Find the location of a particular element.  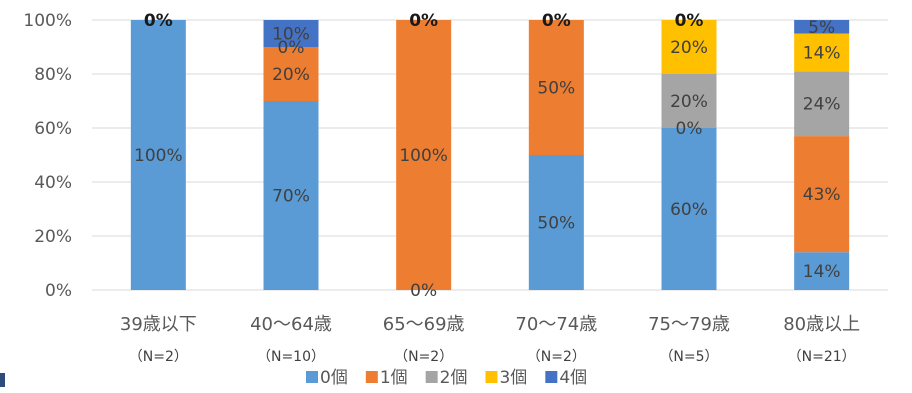

sample-size-label: （N=5） is located at coordinates (688, 357).